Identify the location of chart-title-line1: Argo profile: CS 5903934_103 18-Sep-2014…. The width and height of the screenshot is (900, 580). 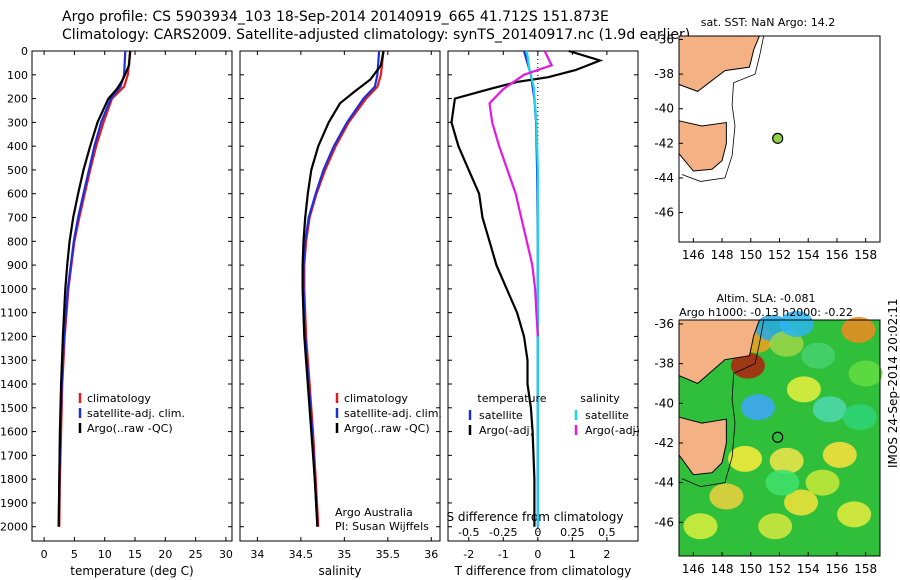
(335, 17).